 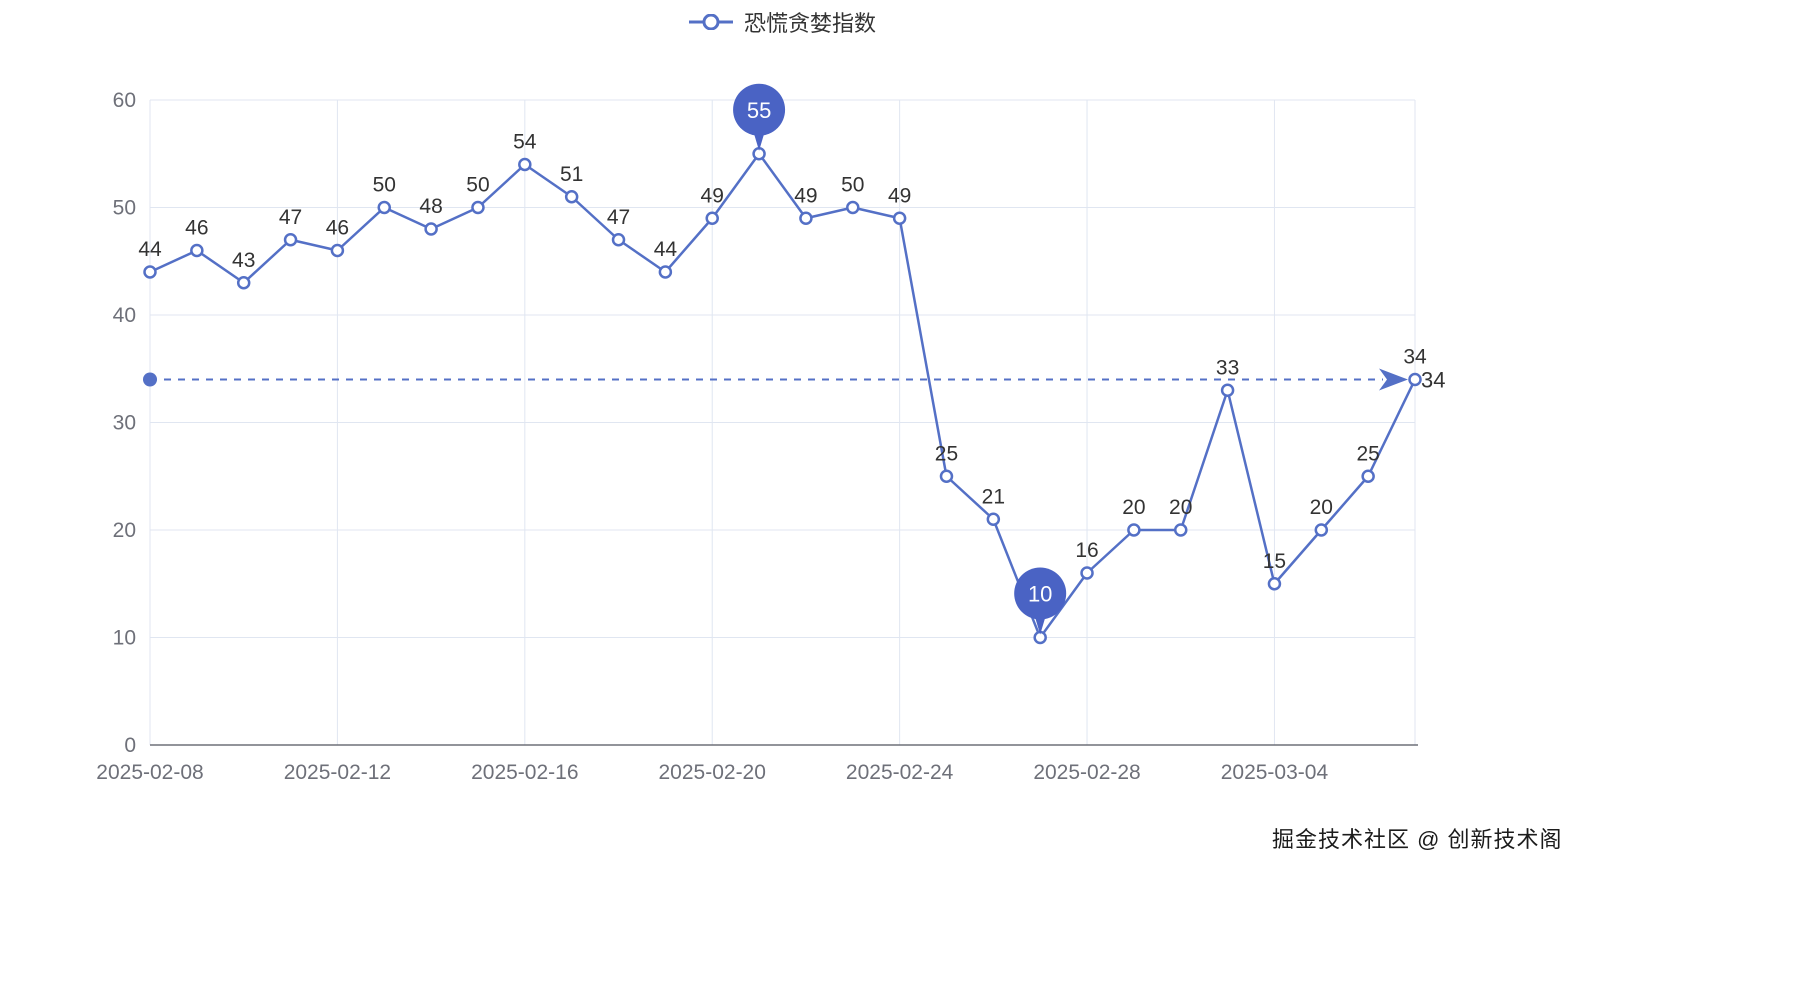 What do you see at coordinates (124, 100) in the screenshot?
I see `y-axis-tick-label: 60` at bounding box center [124, 100].